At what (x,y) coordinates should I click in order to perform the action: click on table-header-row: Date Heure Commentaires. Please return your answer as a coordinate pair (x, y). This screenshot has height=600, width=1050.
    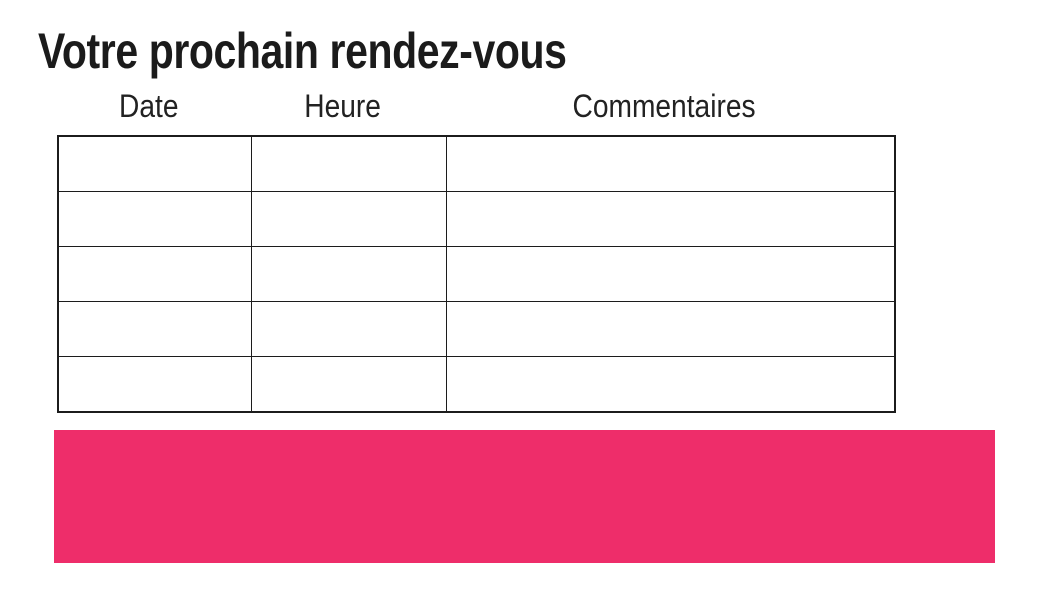
    Looking at the image, I should click on (470, 106).